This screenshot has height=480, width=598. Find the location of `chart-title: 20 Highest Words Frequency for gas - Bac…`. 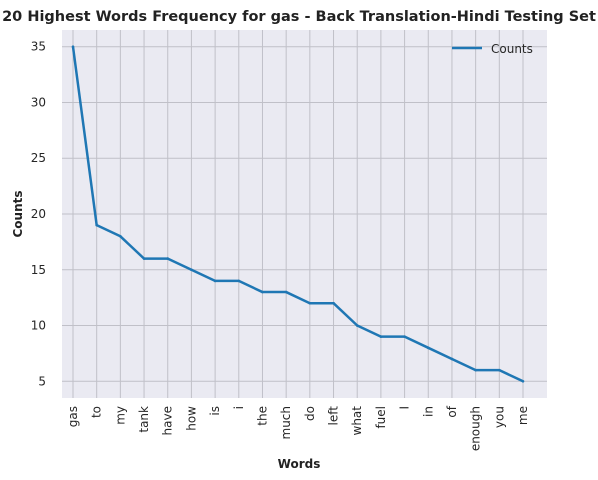

chart-title: 20 Highest Words Frequency for gas - Bac… is located at coordinates (299, 17).